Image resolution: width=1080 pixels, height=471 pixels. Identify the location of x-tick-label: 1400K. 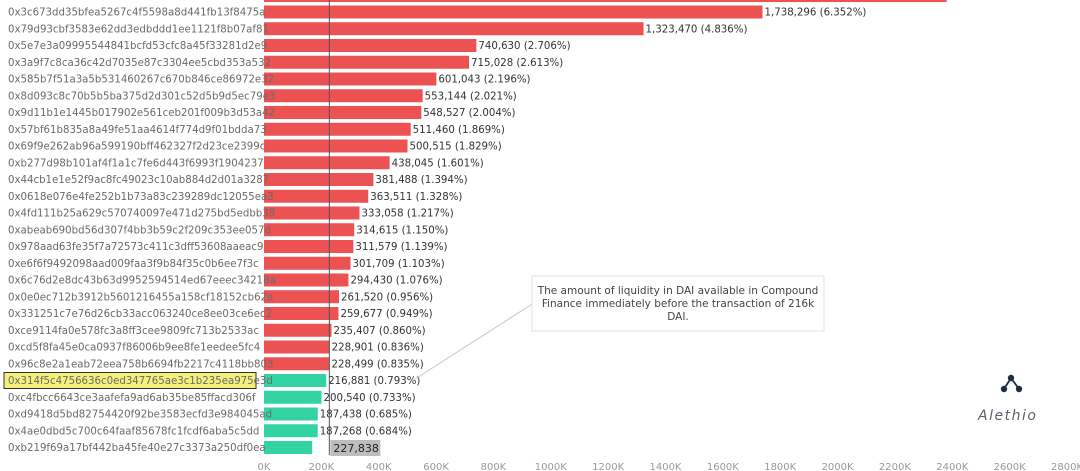
(665, 466).